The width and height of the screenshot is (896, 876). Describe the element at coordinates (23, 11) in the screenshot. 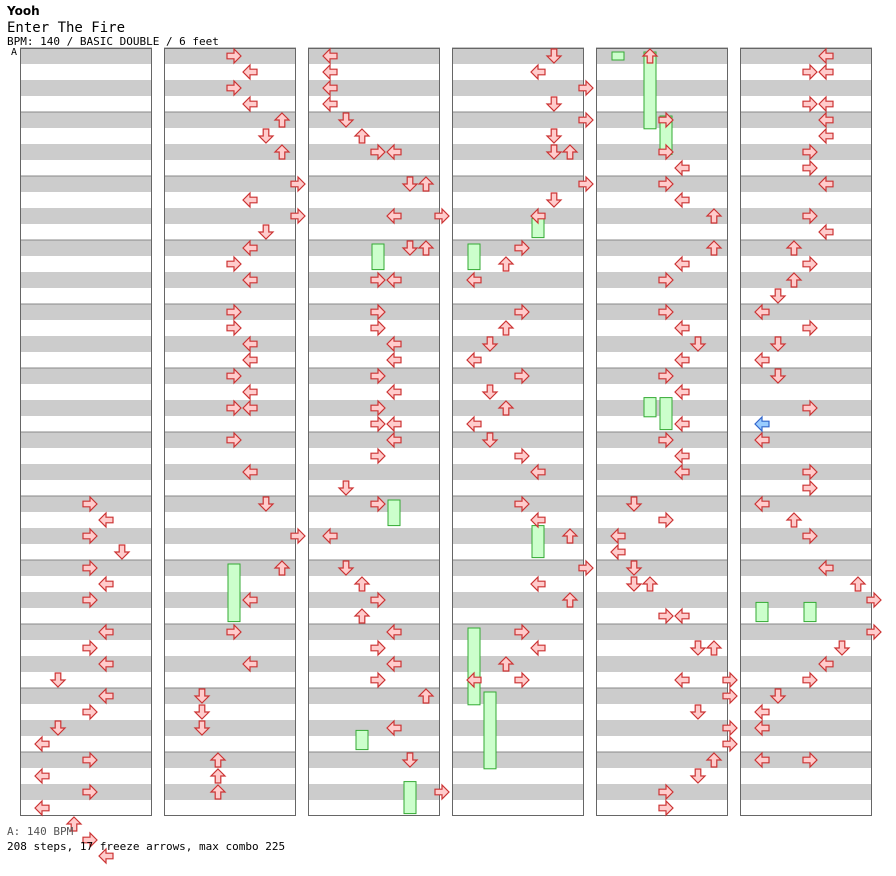

I see `artist-name: Yooh` at that location.